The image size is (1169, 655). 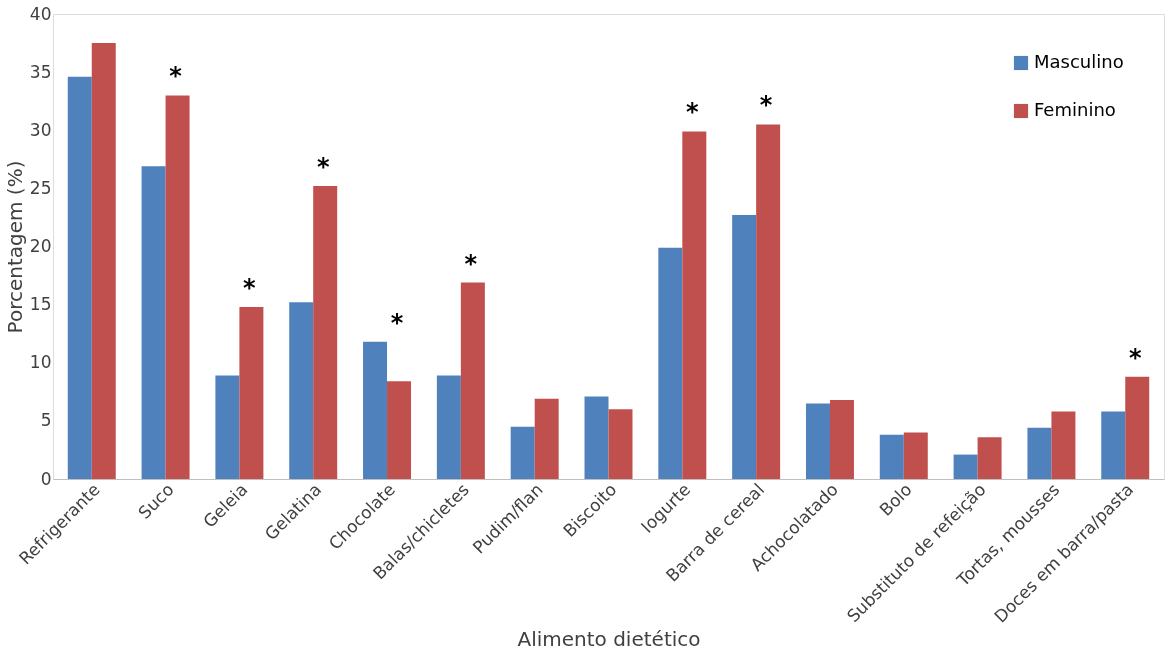 I want to click on legend-label: Feminino, so click(x=1075, y=109).